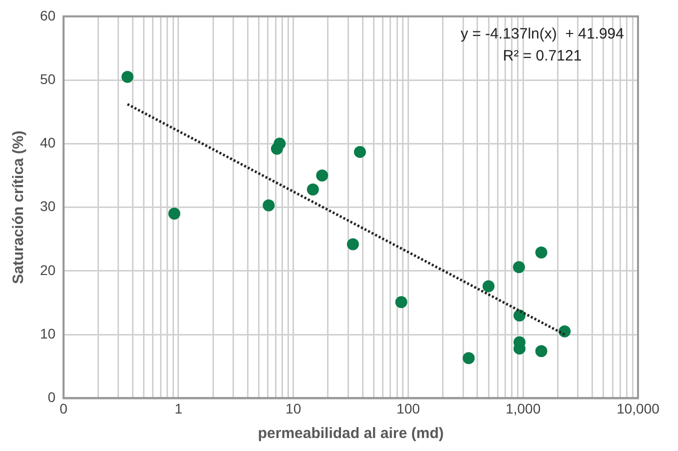 This screenshot has width=678, height=451. What do you see at coordinates (178, 408) in the screenshot?
I see `x-tick-label: 1` at bounding box center [178, 408].